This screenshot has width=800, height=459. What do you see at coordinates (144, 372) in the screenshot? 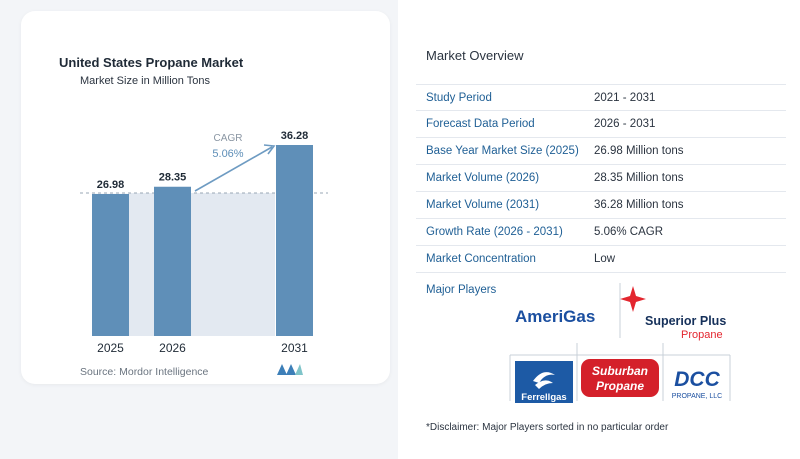
I see `source-note: Source: Mordor Intelligence` at bounding box center [144, 372].